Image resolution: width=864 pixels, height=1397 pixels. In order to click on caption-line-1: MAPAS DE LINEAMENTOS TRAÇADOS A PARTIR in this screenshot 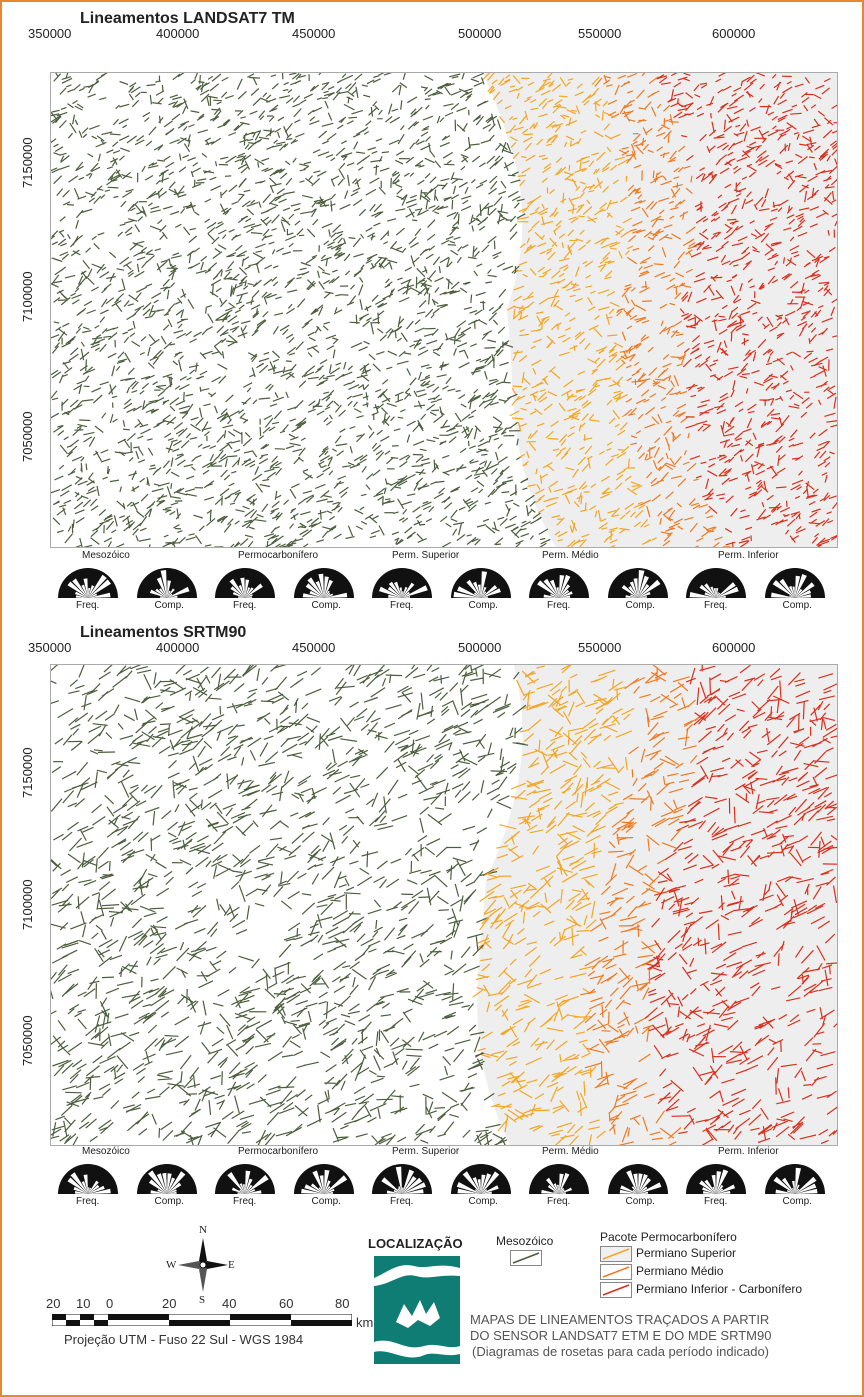, I will do `click(620, 1319)`.